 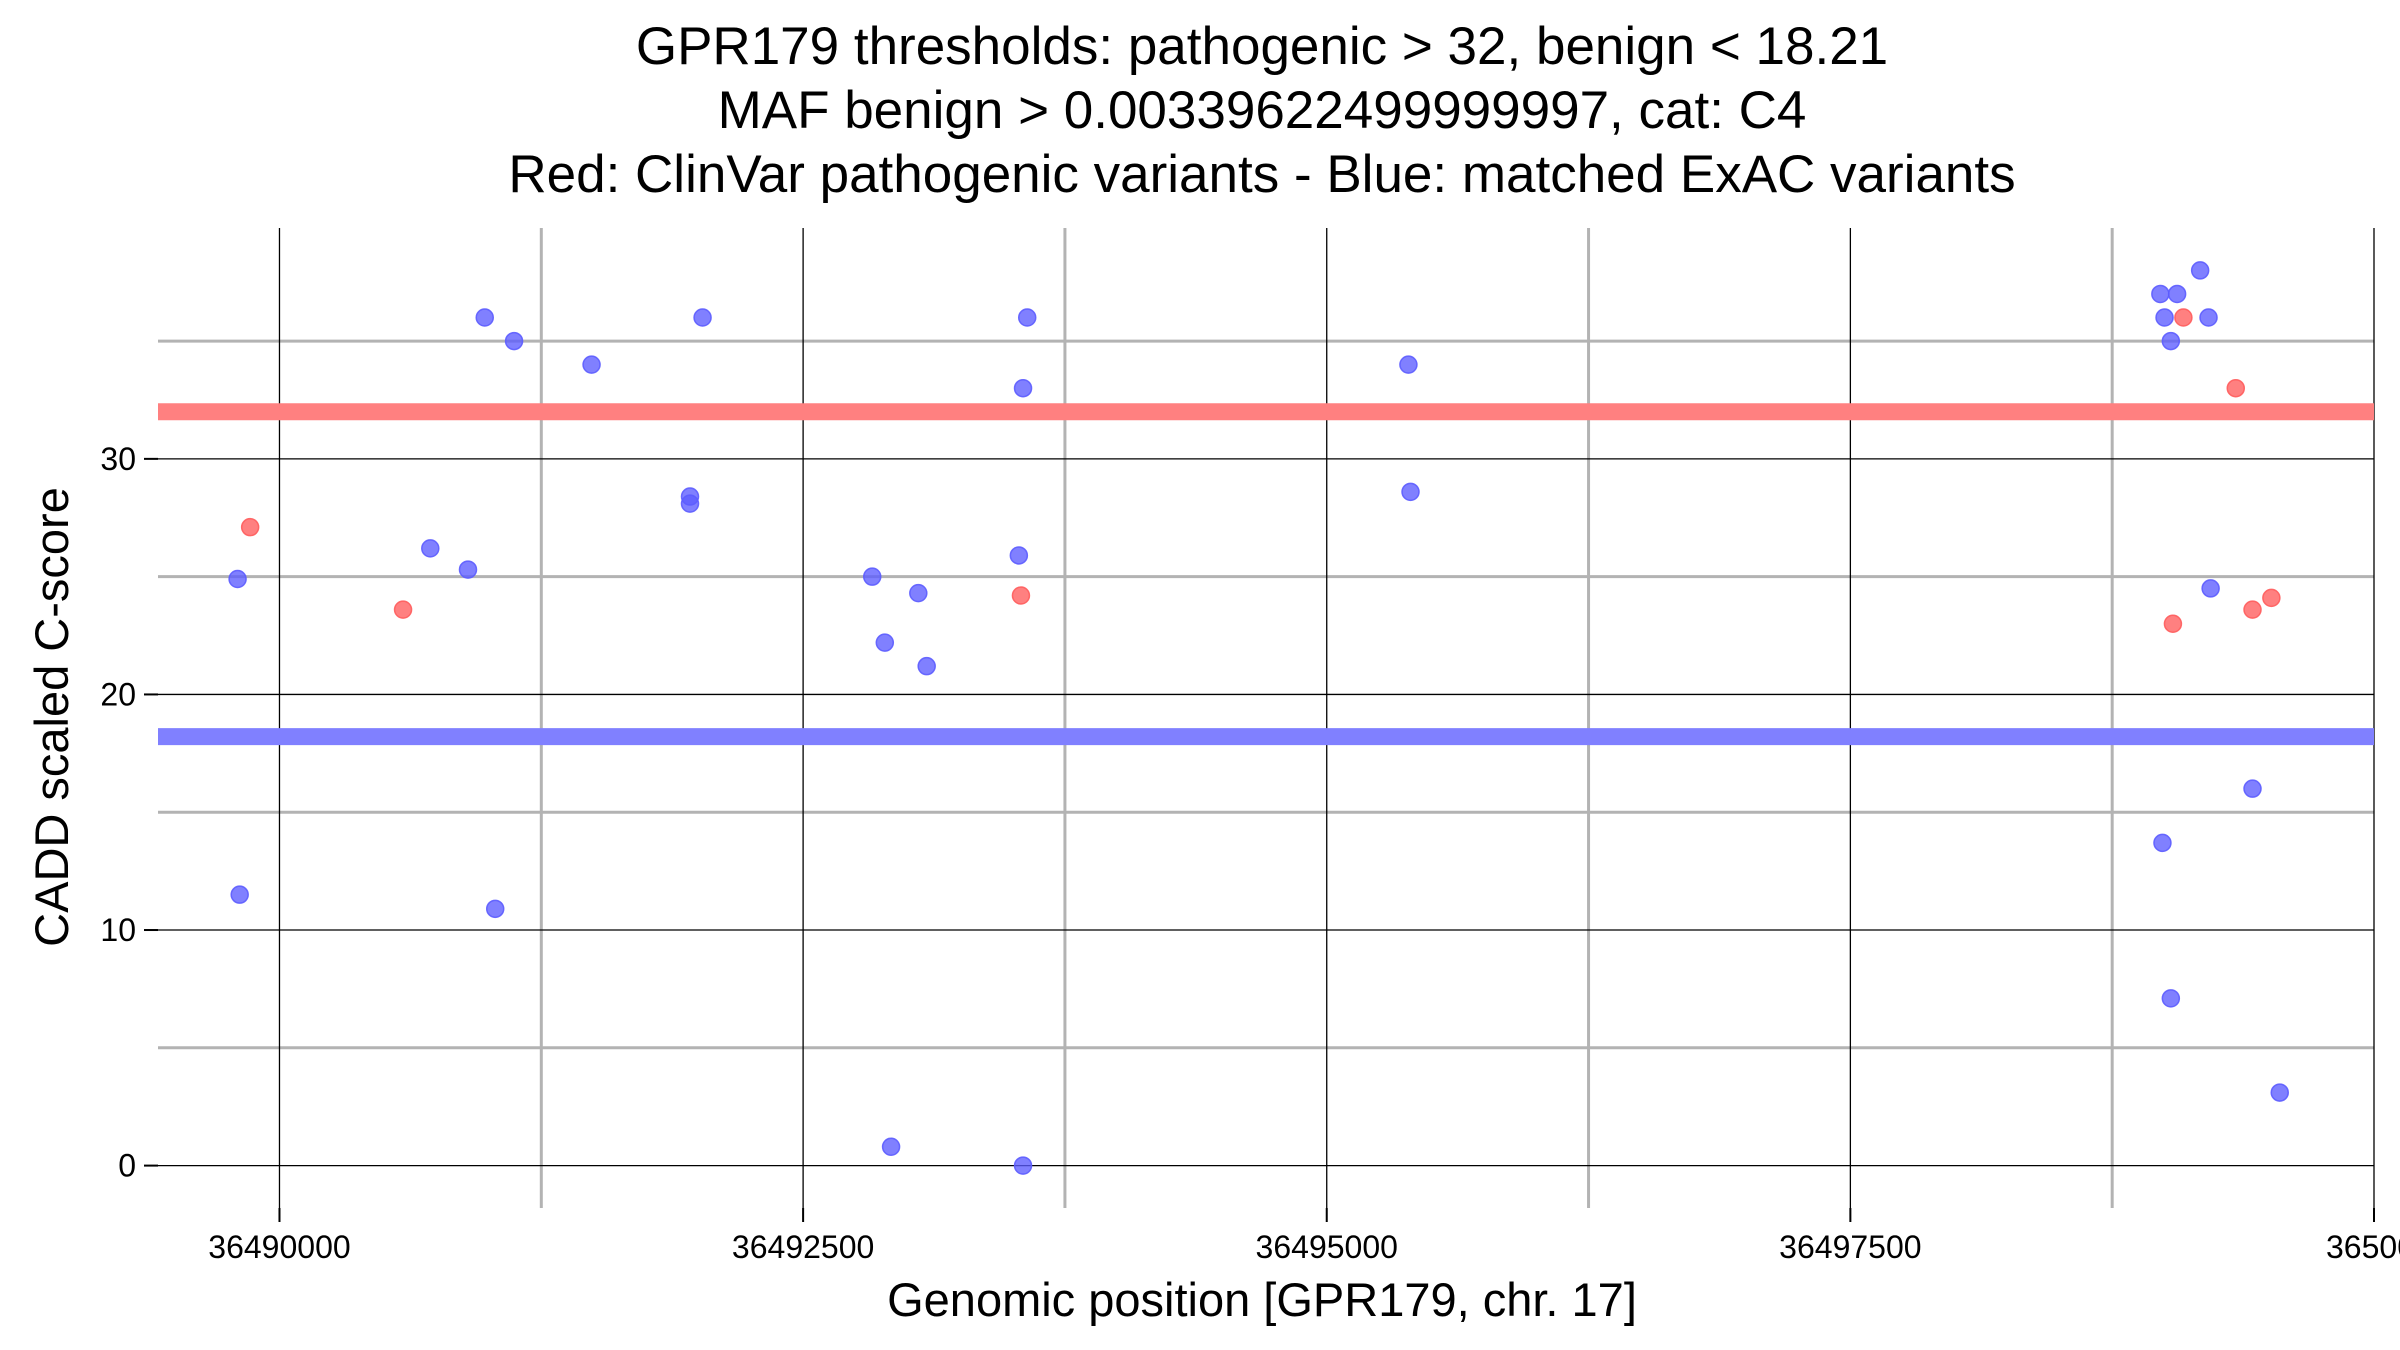 What do you see at coordinates (127, 1166) in the screenshot?
I see `y-tick-label: 0` at bounding box center [127, 1166].